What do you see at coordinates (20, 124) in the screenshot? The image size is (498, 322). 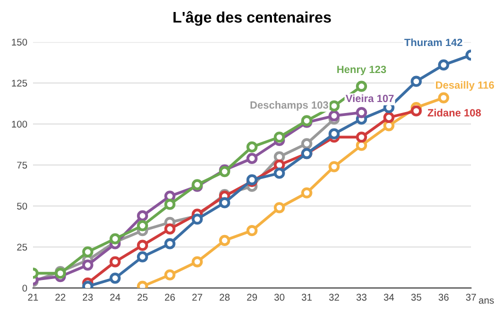 I see `y-tick-label: 100` at bounding box center [20, 124].